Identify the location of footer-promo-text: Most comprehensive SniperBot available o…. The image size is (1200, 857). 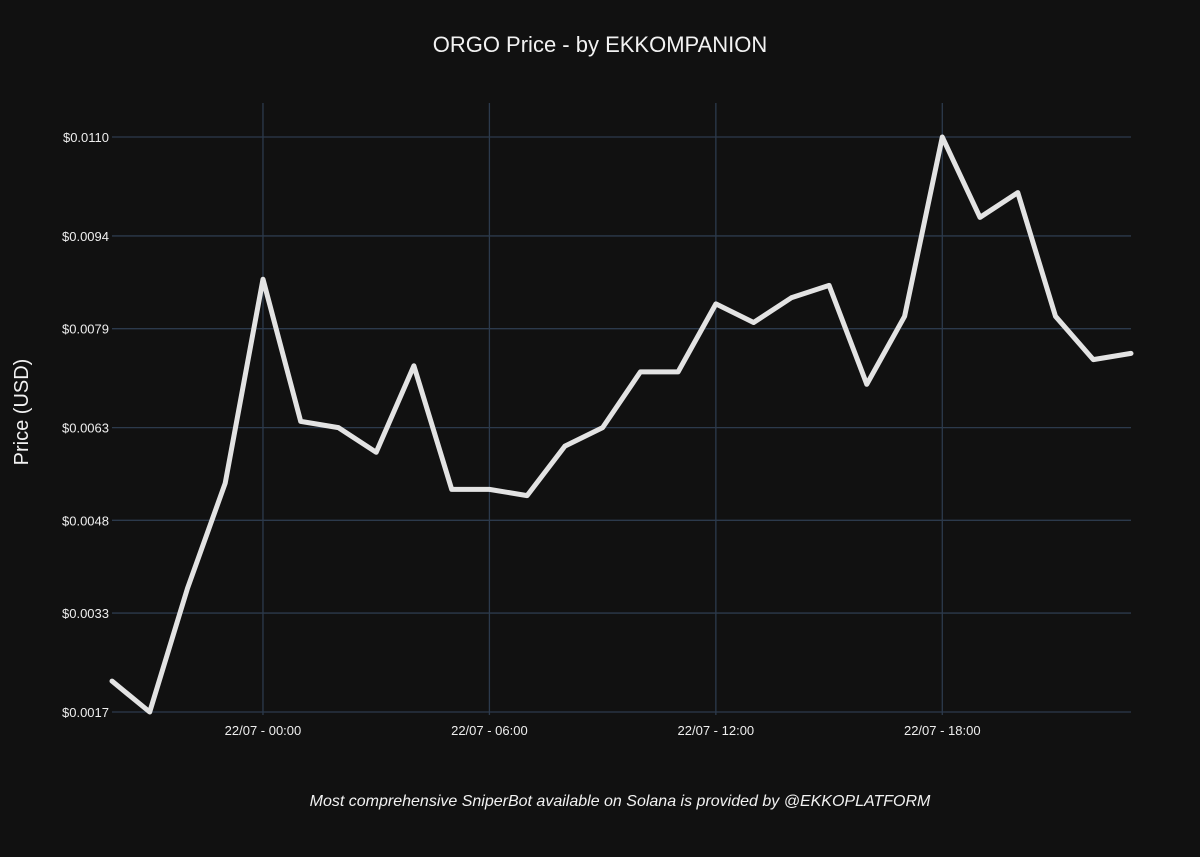
(620, 801).